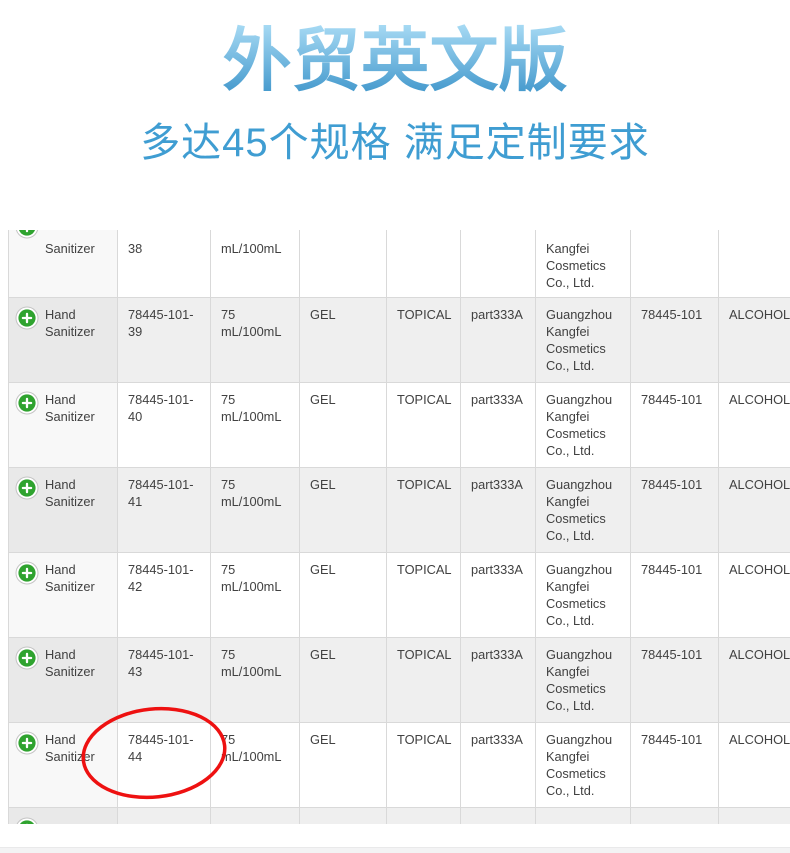  I want to click on product-cell: Sanitizer, so click(63, 264).